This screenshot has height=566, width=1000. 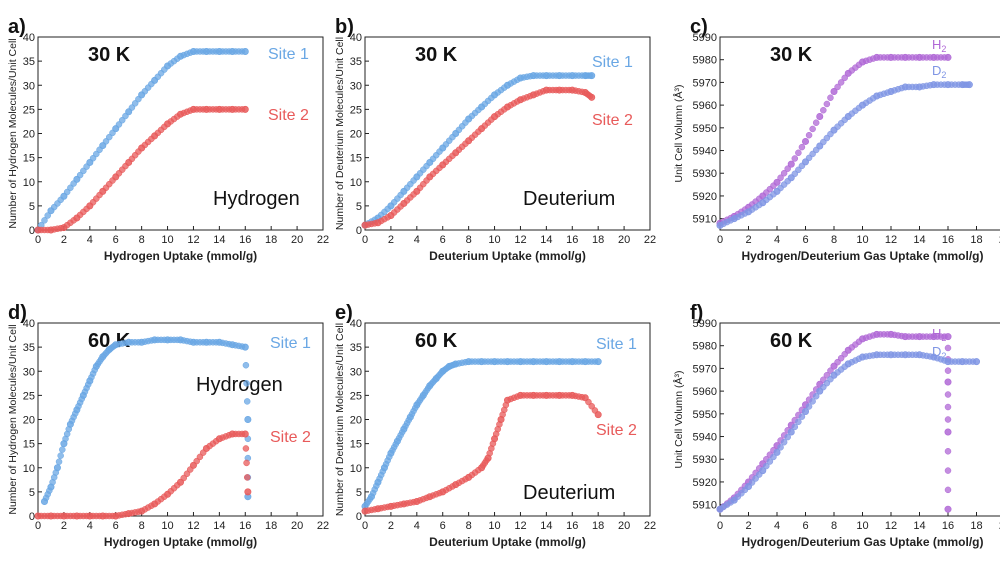 I want to click on x-tick-label: 16, so click(x=948, y=526).